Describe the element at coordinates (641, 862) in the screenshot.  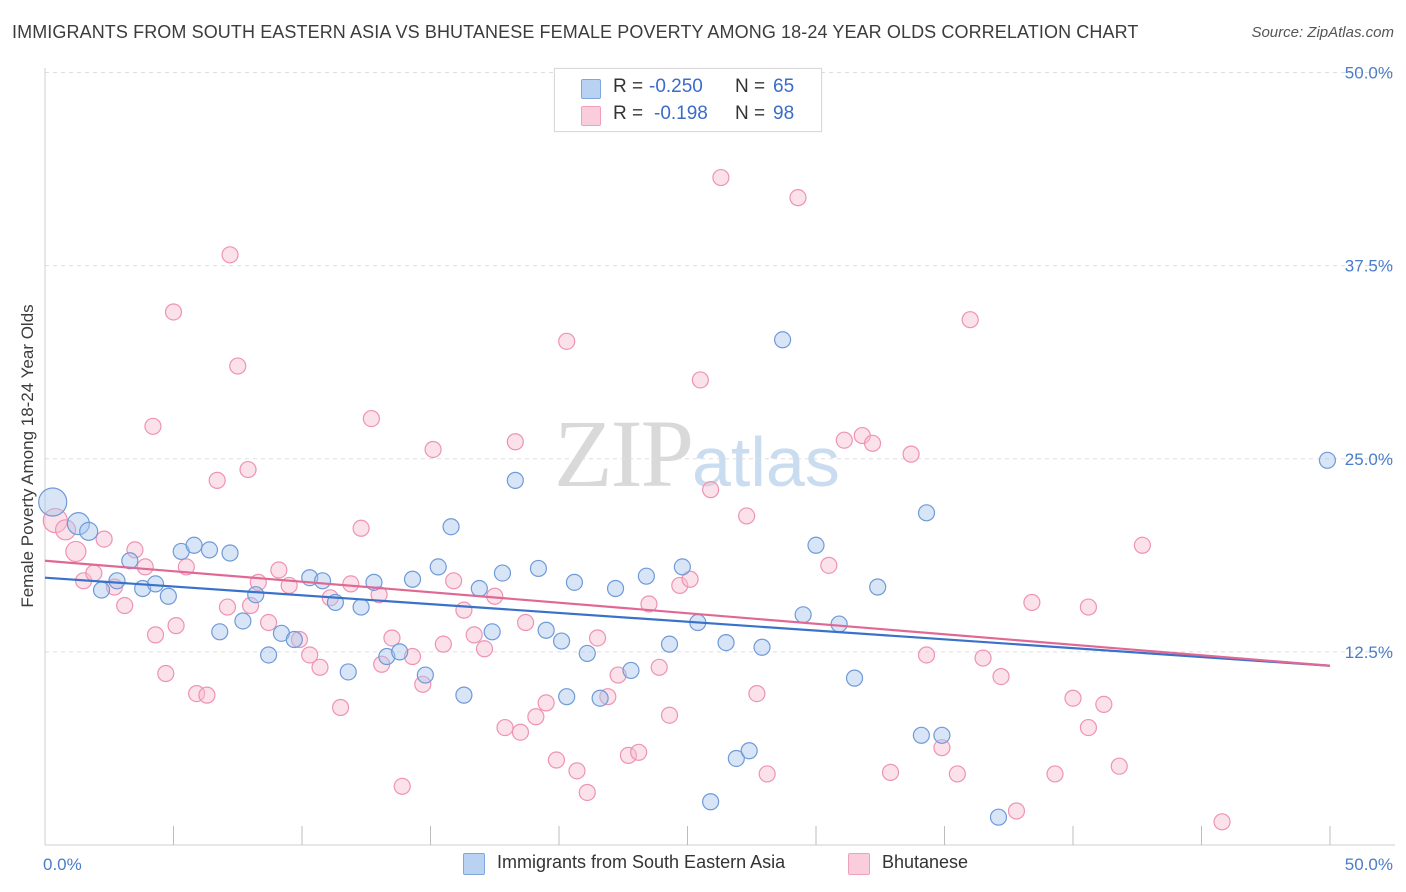
I see `legend-label: Immigrants from South Eastern Asia` at that location.